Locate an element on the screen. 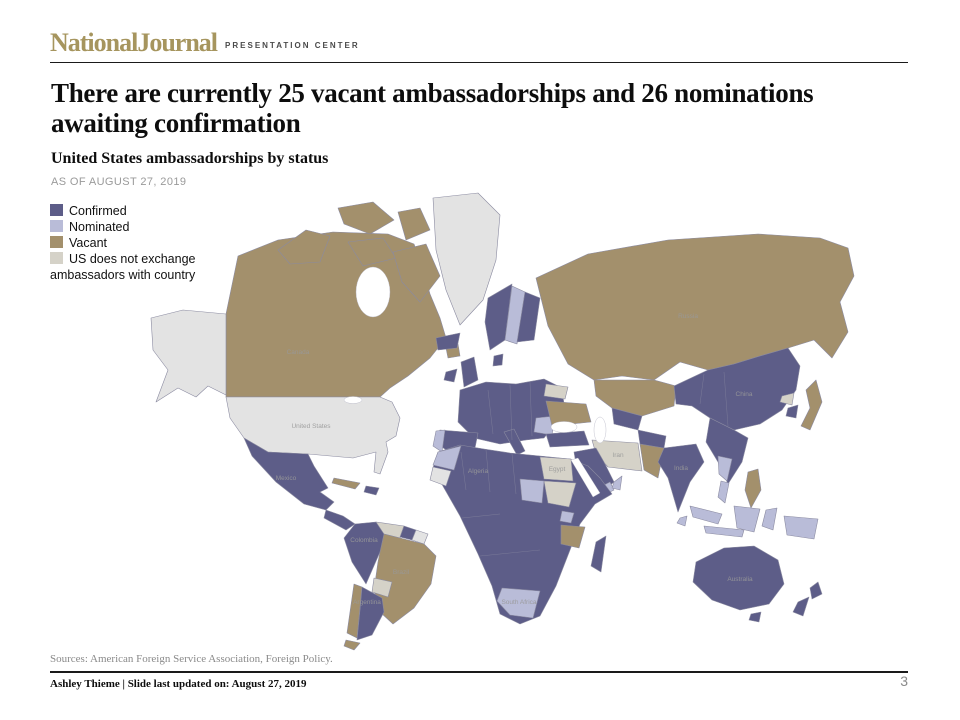 The image size is (960, 720). region-tierra-del-fuego is located at coordinates (352, 645).